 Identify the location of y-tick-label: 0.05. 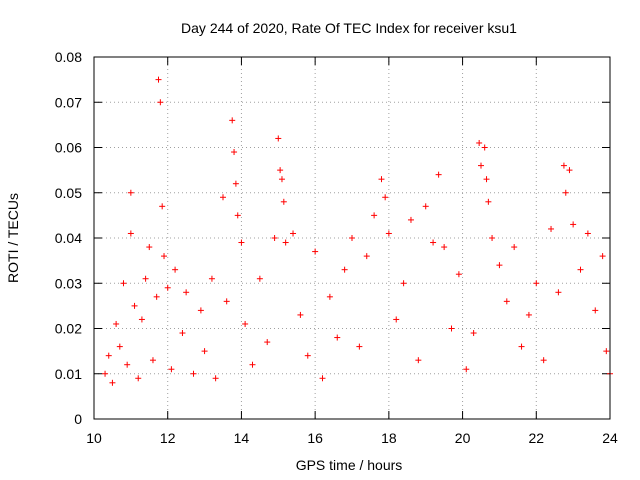
(68, 193).